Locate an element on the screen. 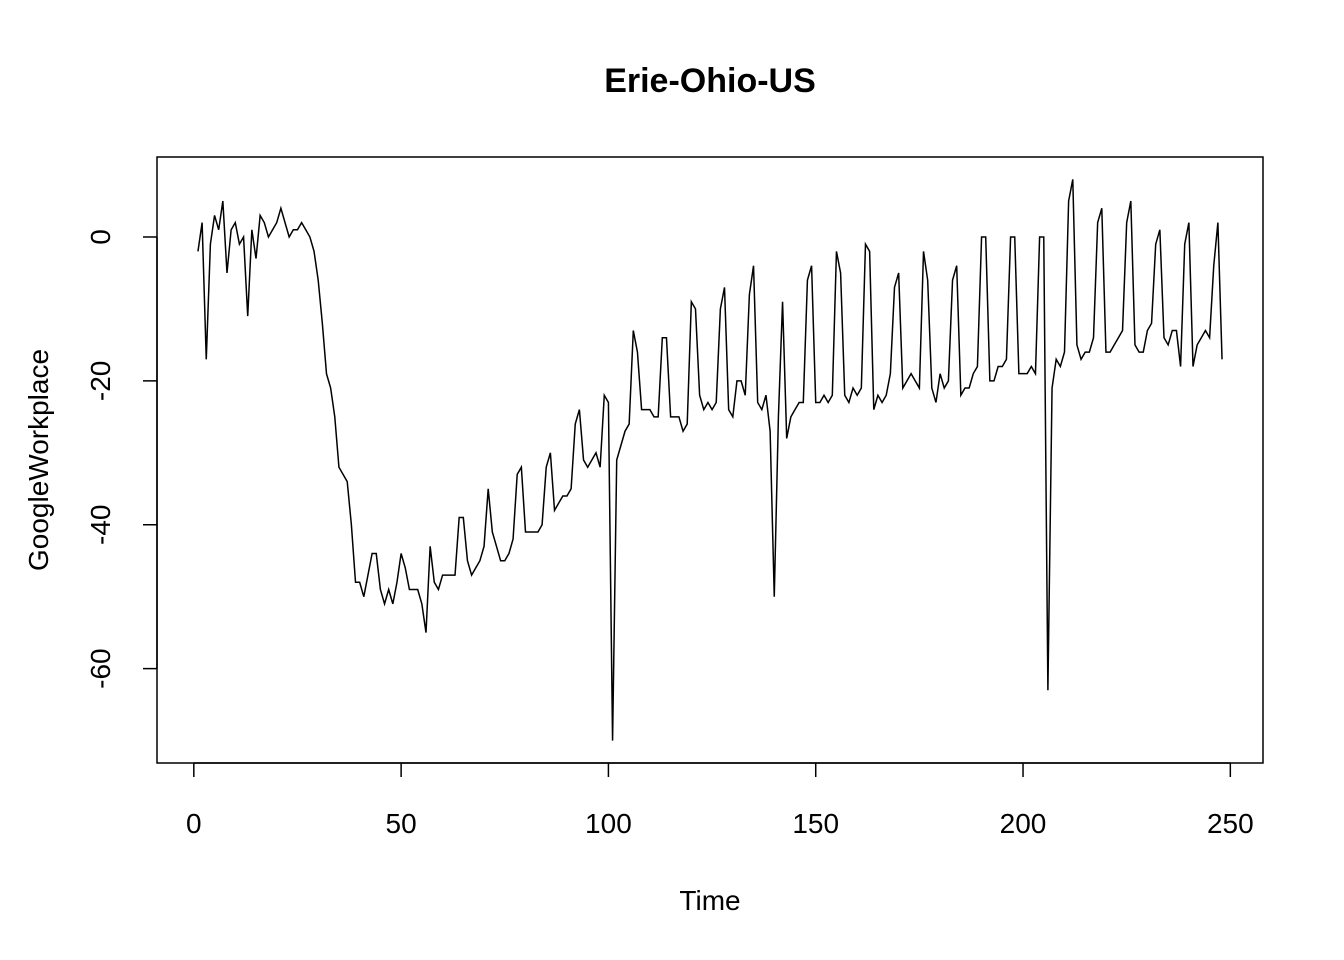 This screenshot has height=960, width=1344. y-tick-label: 0 is located at coordinates (100, 237).